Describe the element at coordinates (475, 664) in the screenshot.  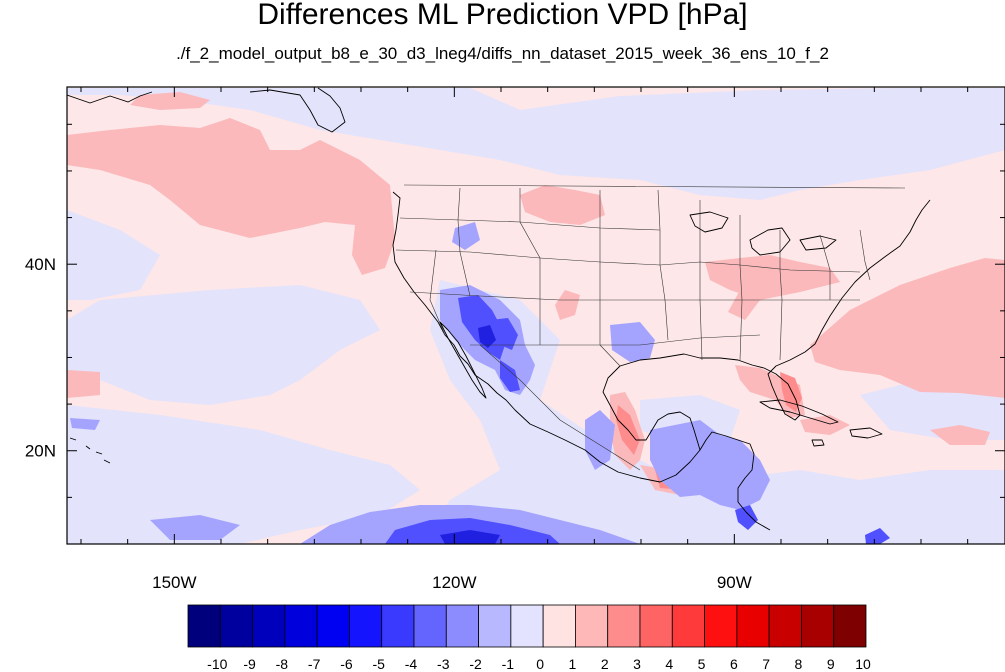
I see `colorbar-label: -2` at that location.